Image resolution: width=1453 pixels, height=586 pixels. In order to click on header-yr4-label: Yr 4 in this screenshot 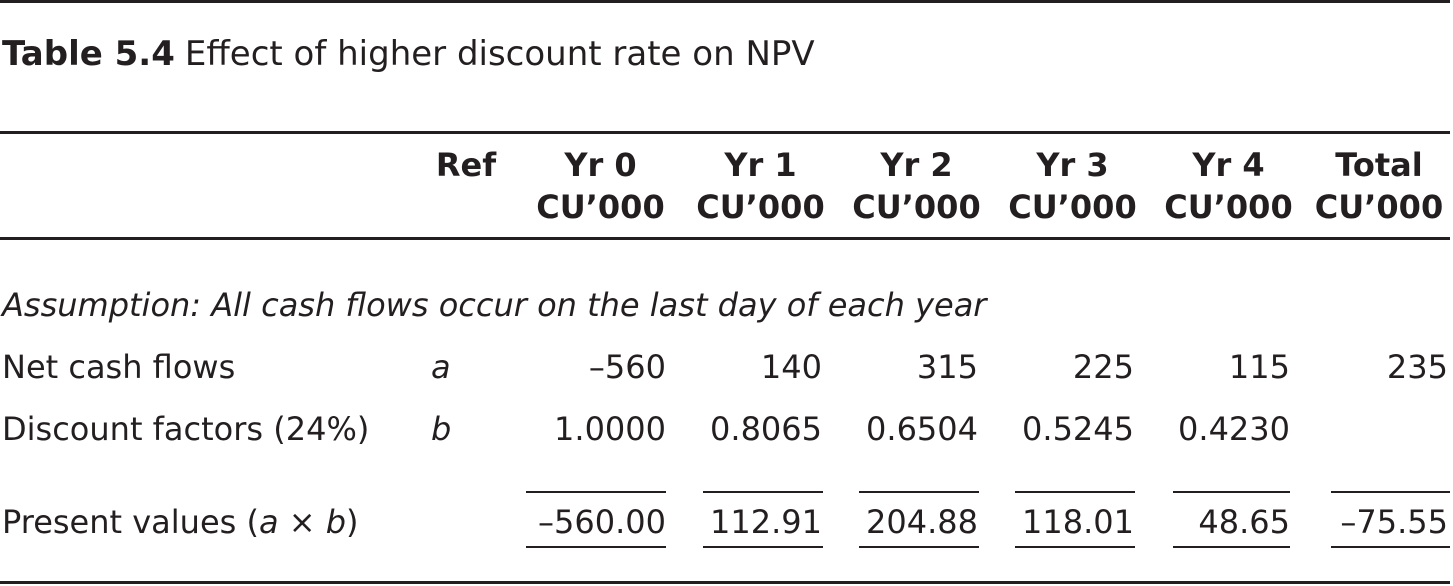, I will do `click(1228, 165)`.